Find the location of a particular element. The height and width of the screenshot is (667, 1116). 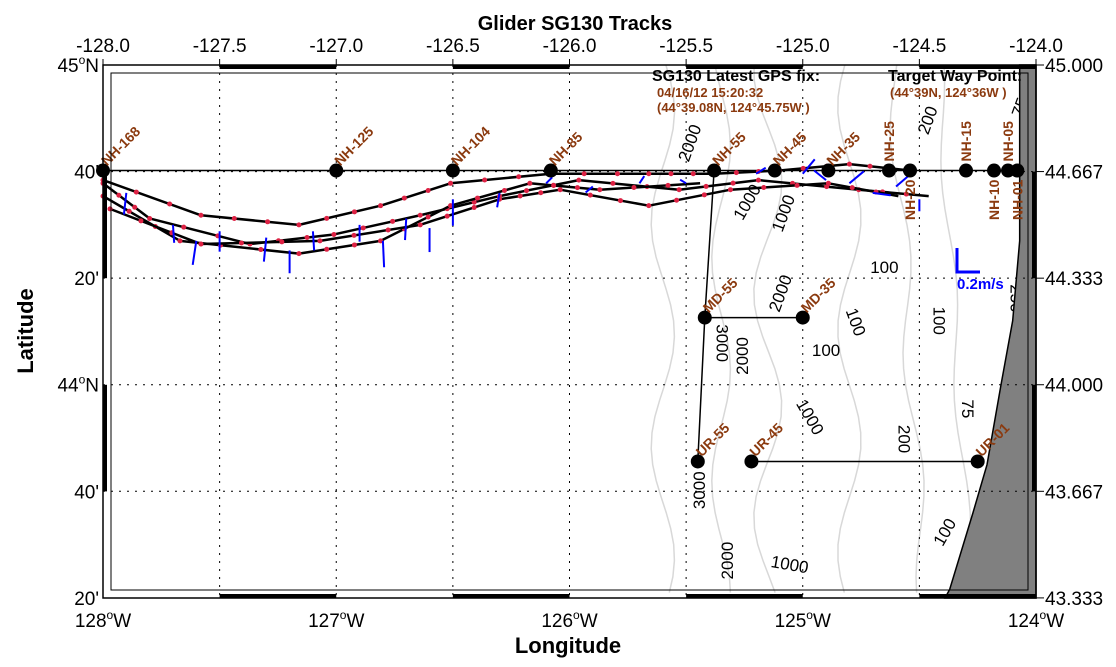

top-tick-label: -125.0 is located at coordinates (803, 46).